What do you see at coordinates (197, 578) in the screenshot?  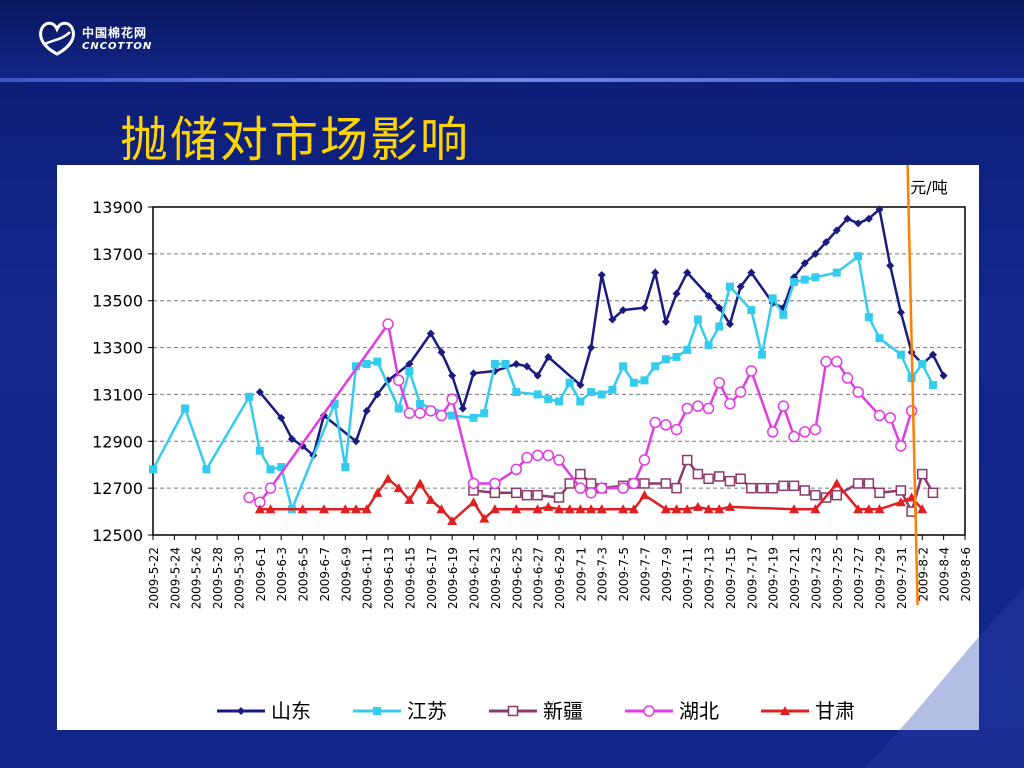 I see `x-tick-label: 2009-5-26` at bounding box center [197, 578].